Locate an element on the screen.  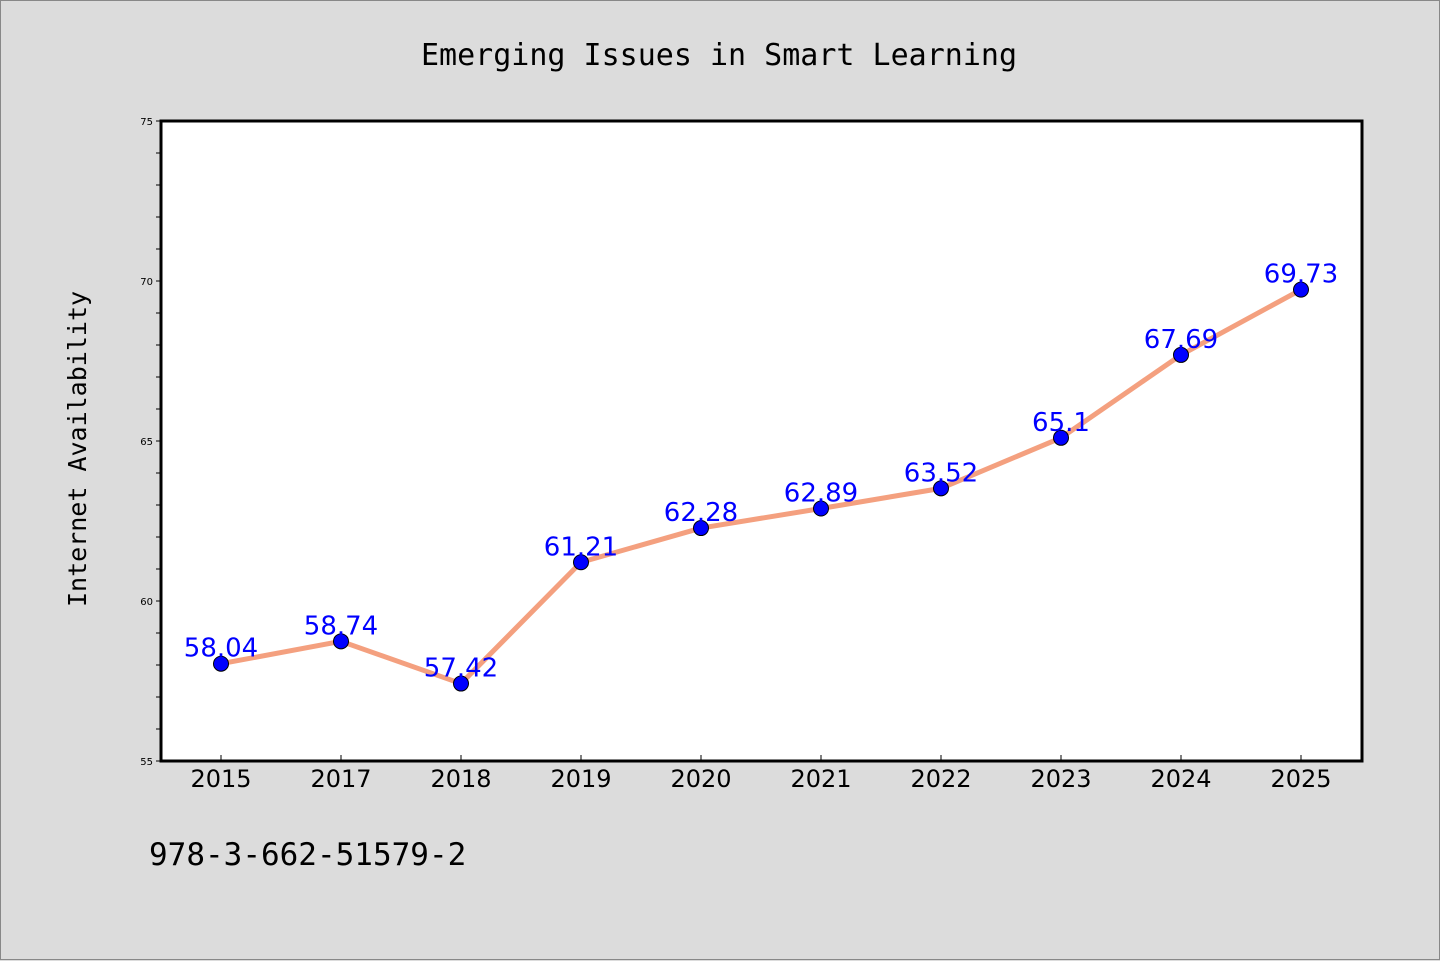
data-label: 69.73 is located at coordinates (1301, 275).